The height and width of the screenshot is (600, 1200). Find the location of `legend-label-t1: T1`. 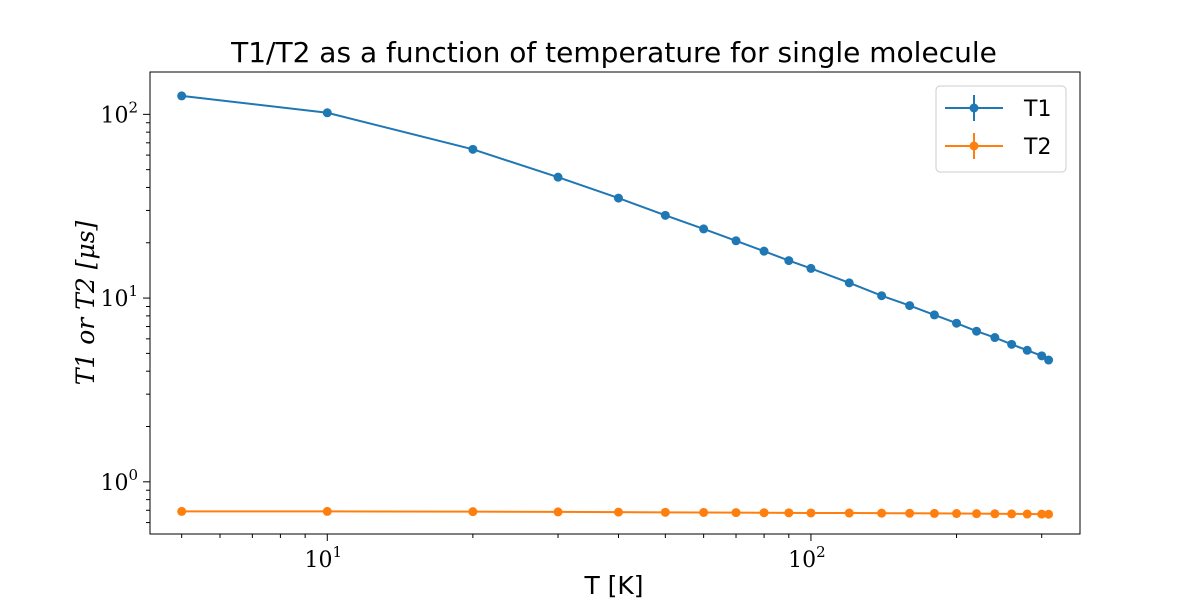

legend-label-t1: T1 is located at coordinates (1037, 109).